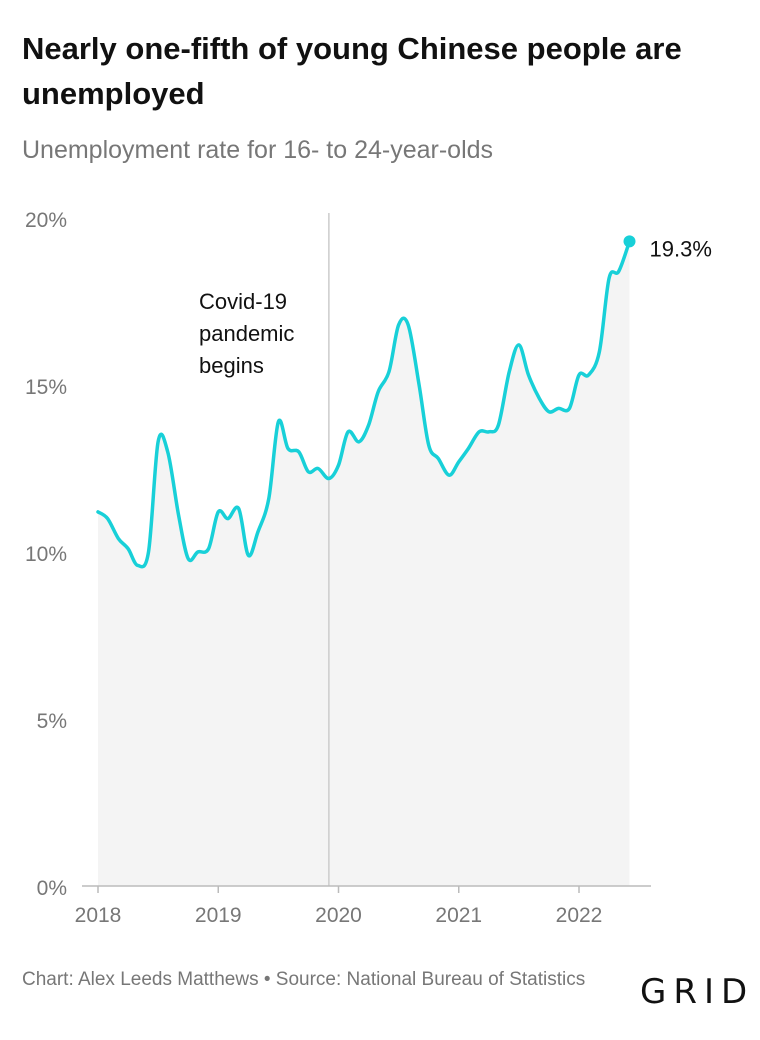 Image resolution: width=760 pixels, height=1040 pixels. I want to click on y-tick-label: 5%, so click(52, 721).